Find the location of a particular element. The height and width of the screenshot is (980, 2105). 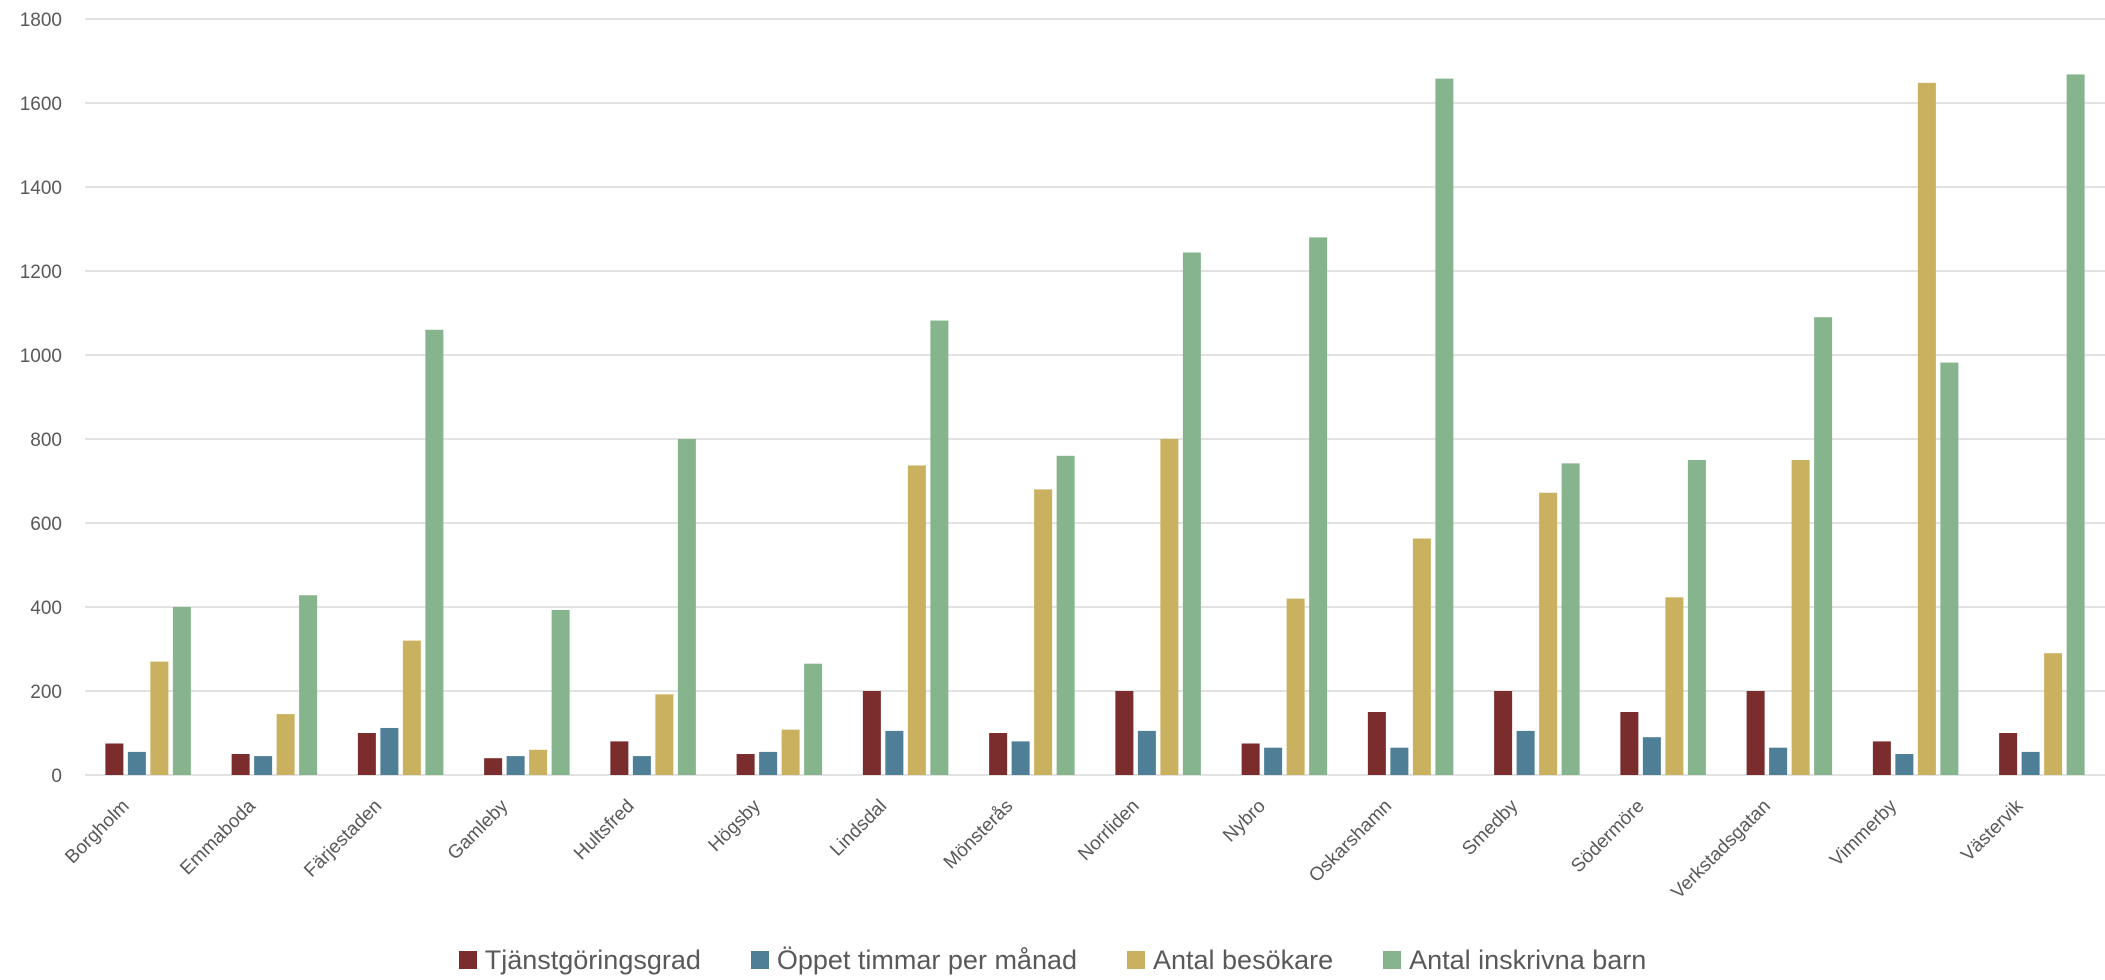

x-tick-label: Västervik is located at coordinates (1992, 830).